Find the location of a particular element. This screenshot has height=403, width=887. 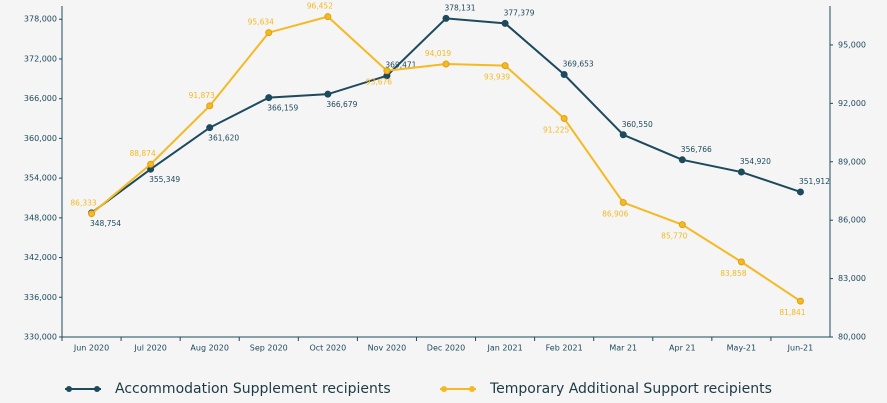

y-tick-label: 342,000 is located at coordinates (40, 257).